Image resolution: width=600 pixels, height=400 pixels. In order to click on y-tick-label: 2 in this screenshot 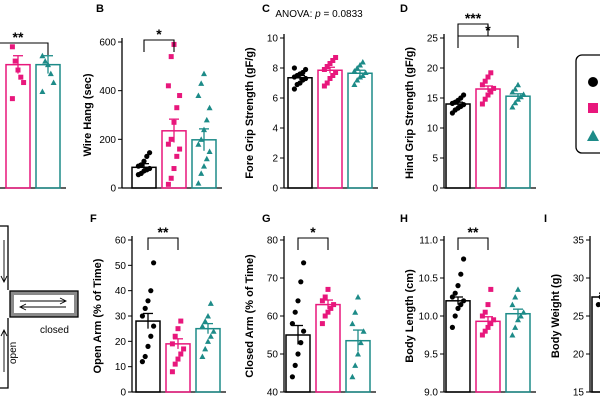, I will do `click(275, 159)`.